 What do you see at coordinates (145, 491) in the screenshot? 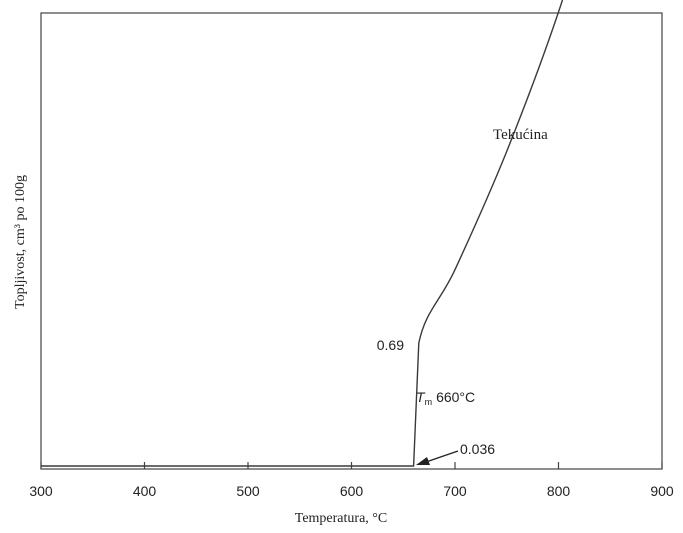
I see `x-tick-label-400: 400` at bounding box center [145, 491].